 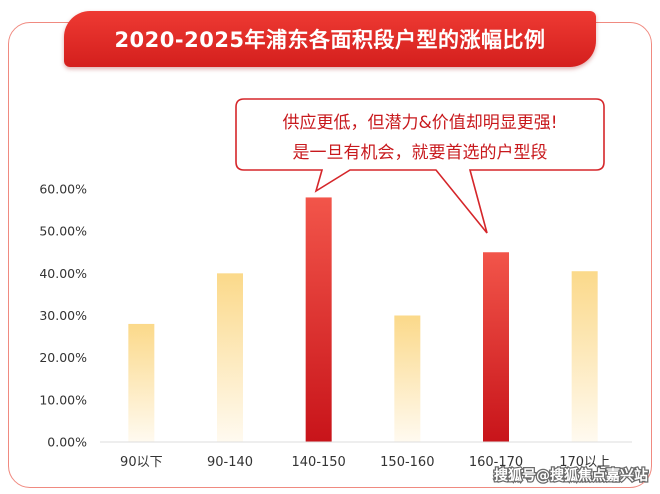 I want to click on callout-line-2: 是一旦有机会，就要首选的户型段, so click(x=420, y=153).